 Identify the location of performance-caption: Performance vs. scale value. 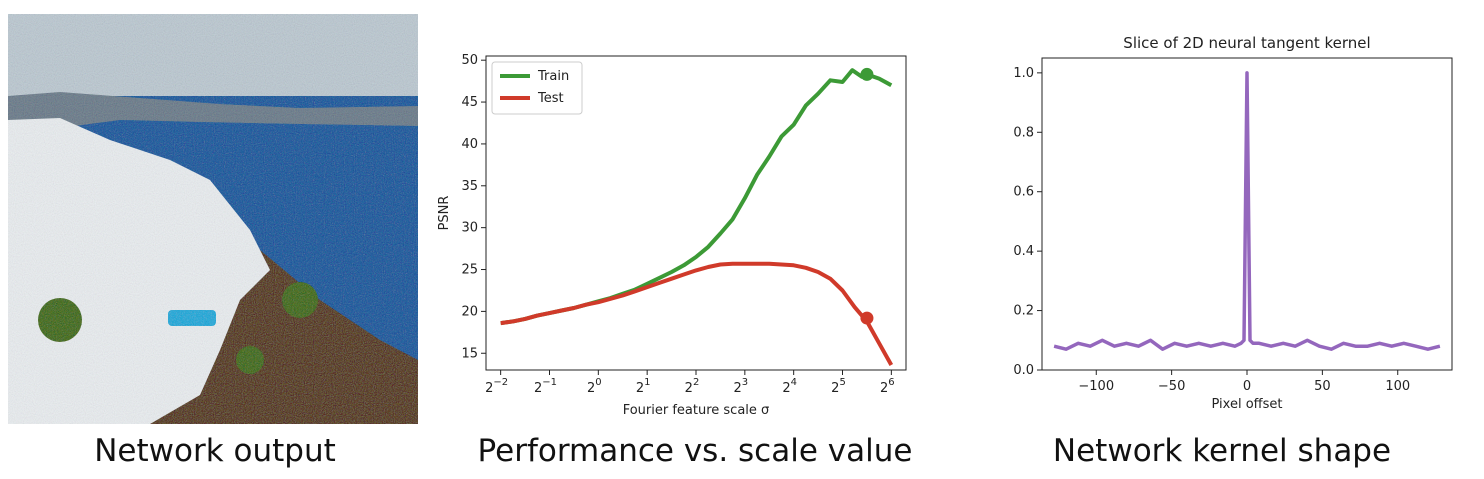
(695, 451).